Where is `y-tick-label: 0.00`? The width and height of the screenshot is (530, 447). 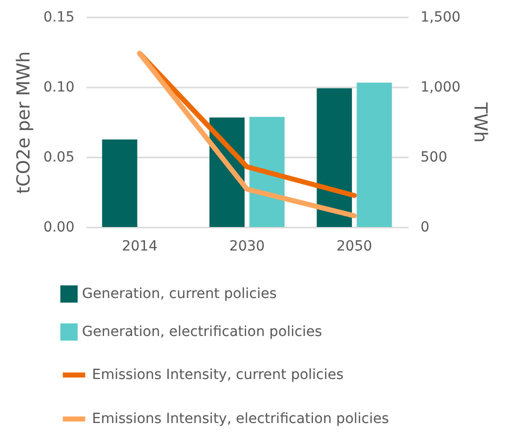
y-tick-label: 0.00 is located at coordinates (58, 228).